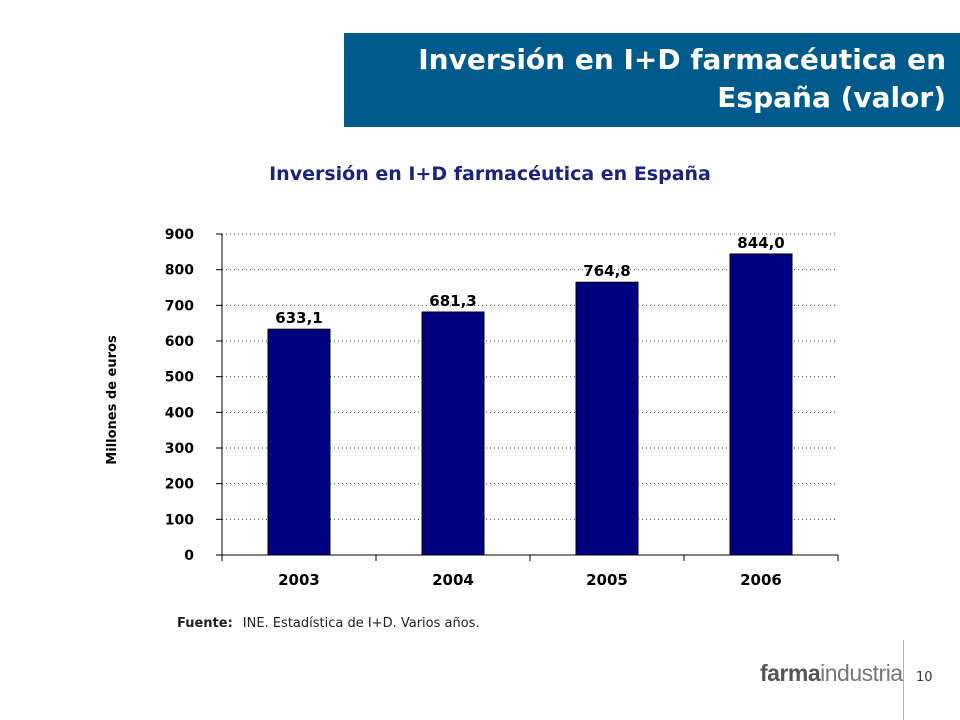 The width and height of the screenshot is (960, 720). Describe the element at coordinates (179, 342) in the screenshot. I see `y-tick-label-600: 600` at that location.